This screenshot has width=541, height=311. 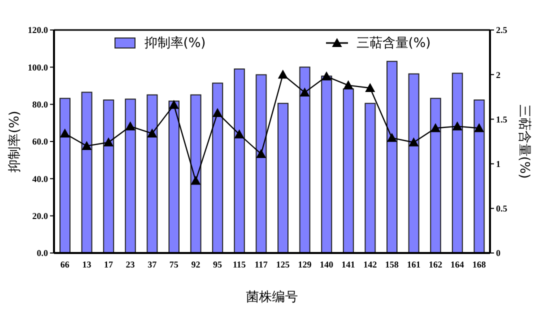 What do you see at coordinates (524, 141) in the screenshot?
I see `y2-axis-title: 三萜含量(%)` at bounding box center [524, 141].